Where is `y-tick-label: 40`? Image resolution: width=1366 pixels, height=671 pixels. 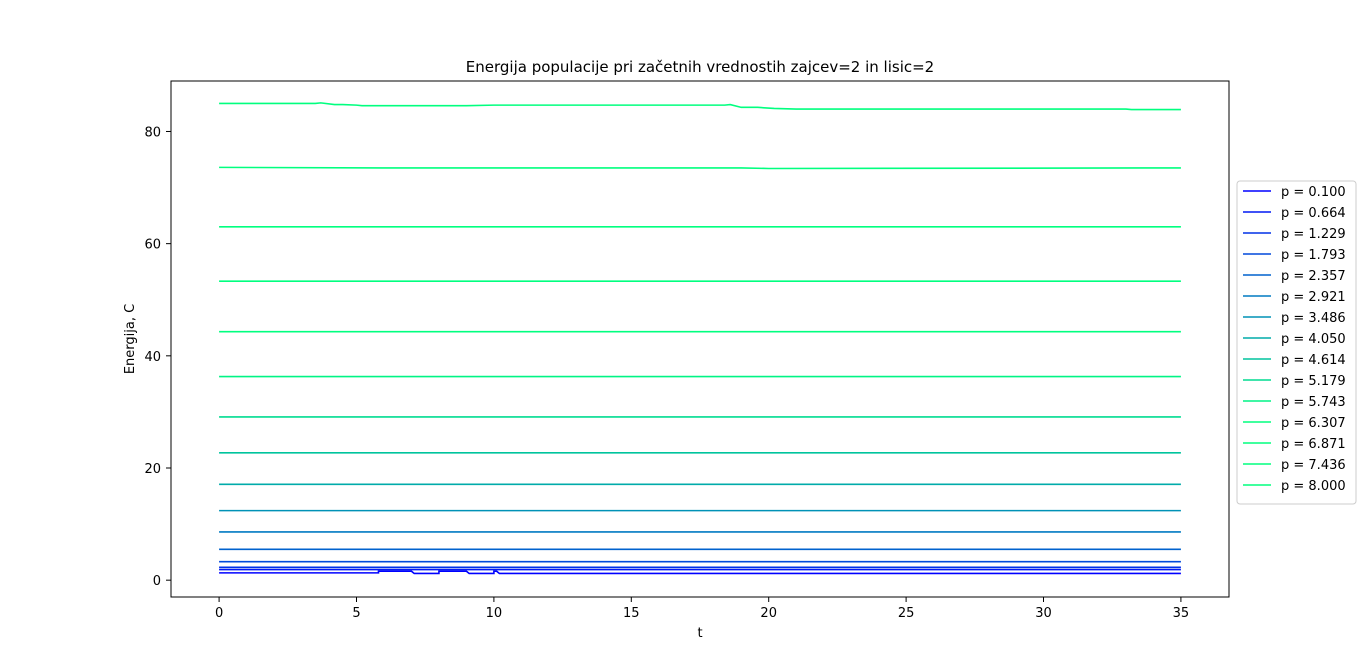 y-tick-label: 40 is located at coordinates (152, 357).